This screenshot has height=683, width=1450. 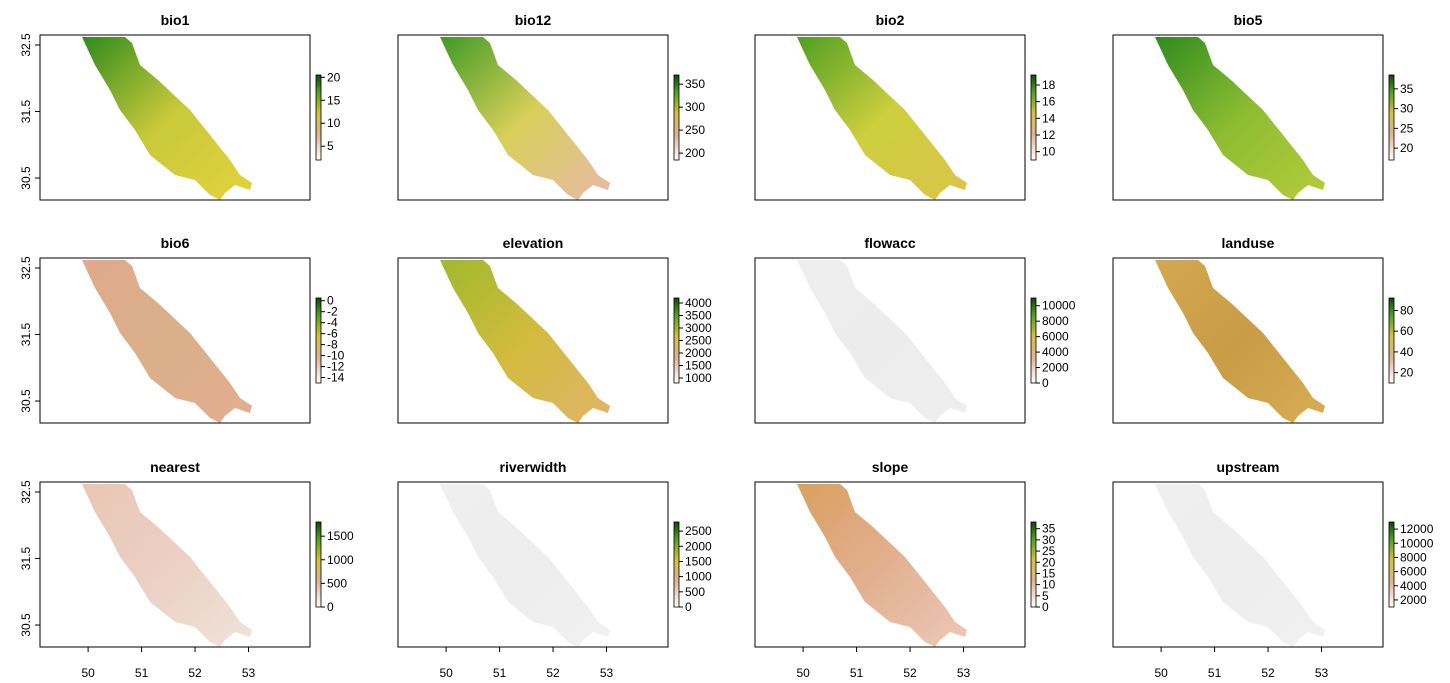 I want to click on legend-tick-label: -6, so click(x=332, y=334).